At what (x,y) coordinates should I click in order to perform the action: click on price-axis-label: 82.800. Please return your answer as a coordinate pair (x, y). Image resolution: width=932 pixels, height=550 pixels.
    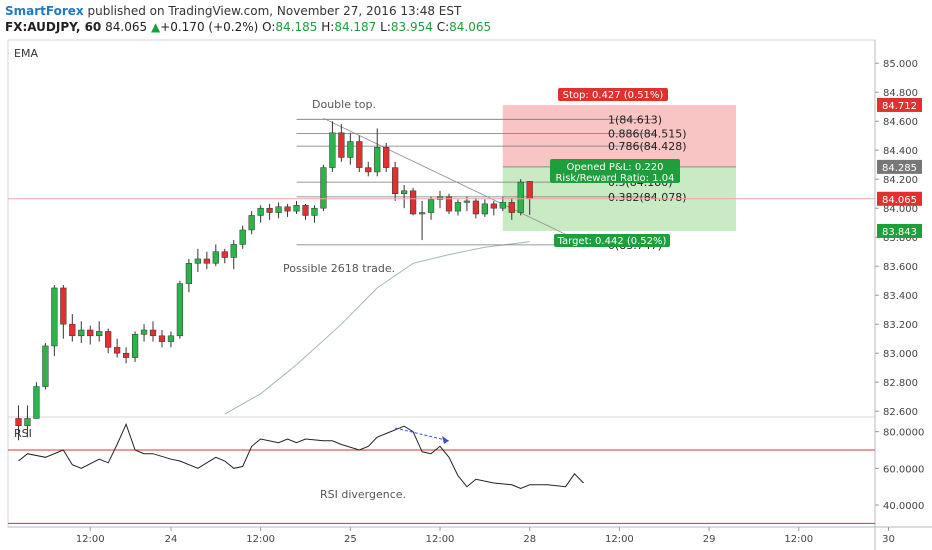
    Looking at the image, I should click on (900, 383).